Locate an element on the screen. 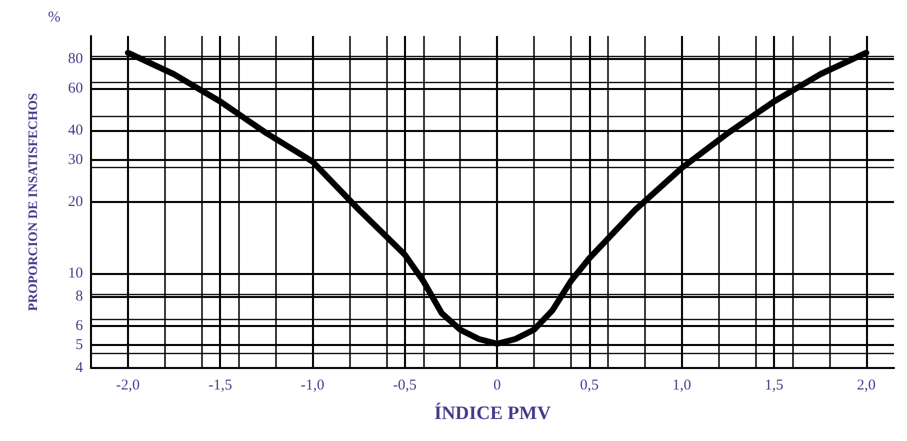  y-tick-label: 6 is located at coordinates (80, 326).